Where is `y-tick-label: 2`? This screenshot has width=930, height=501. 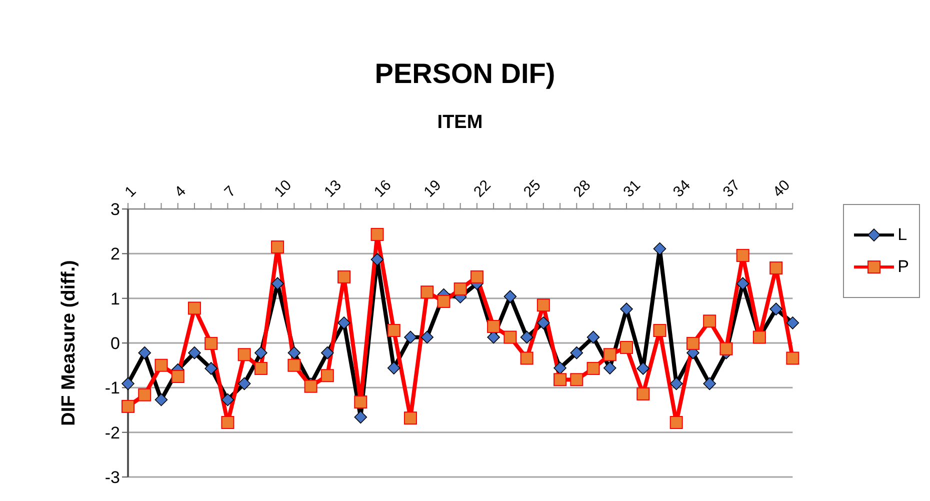
y-tick-label: 2 is located at coordinates (115, 254).